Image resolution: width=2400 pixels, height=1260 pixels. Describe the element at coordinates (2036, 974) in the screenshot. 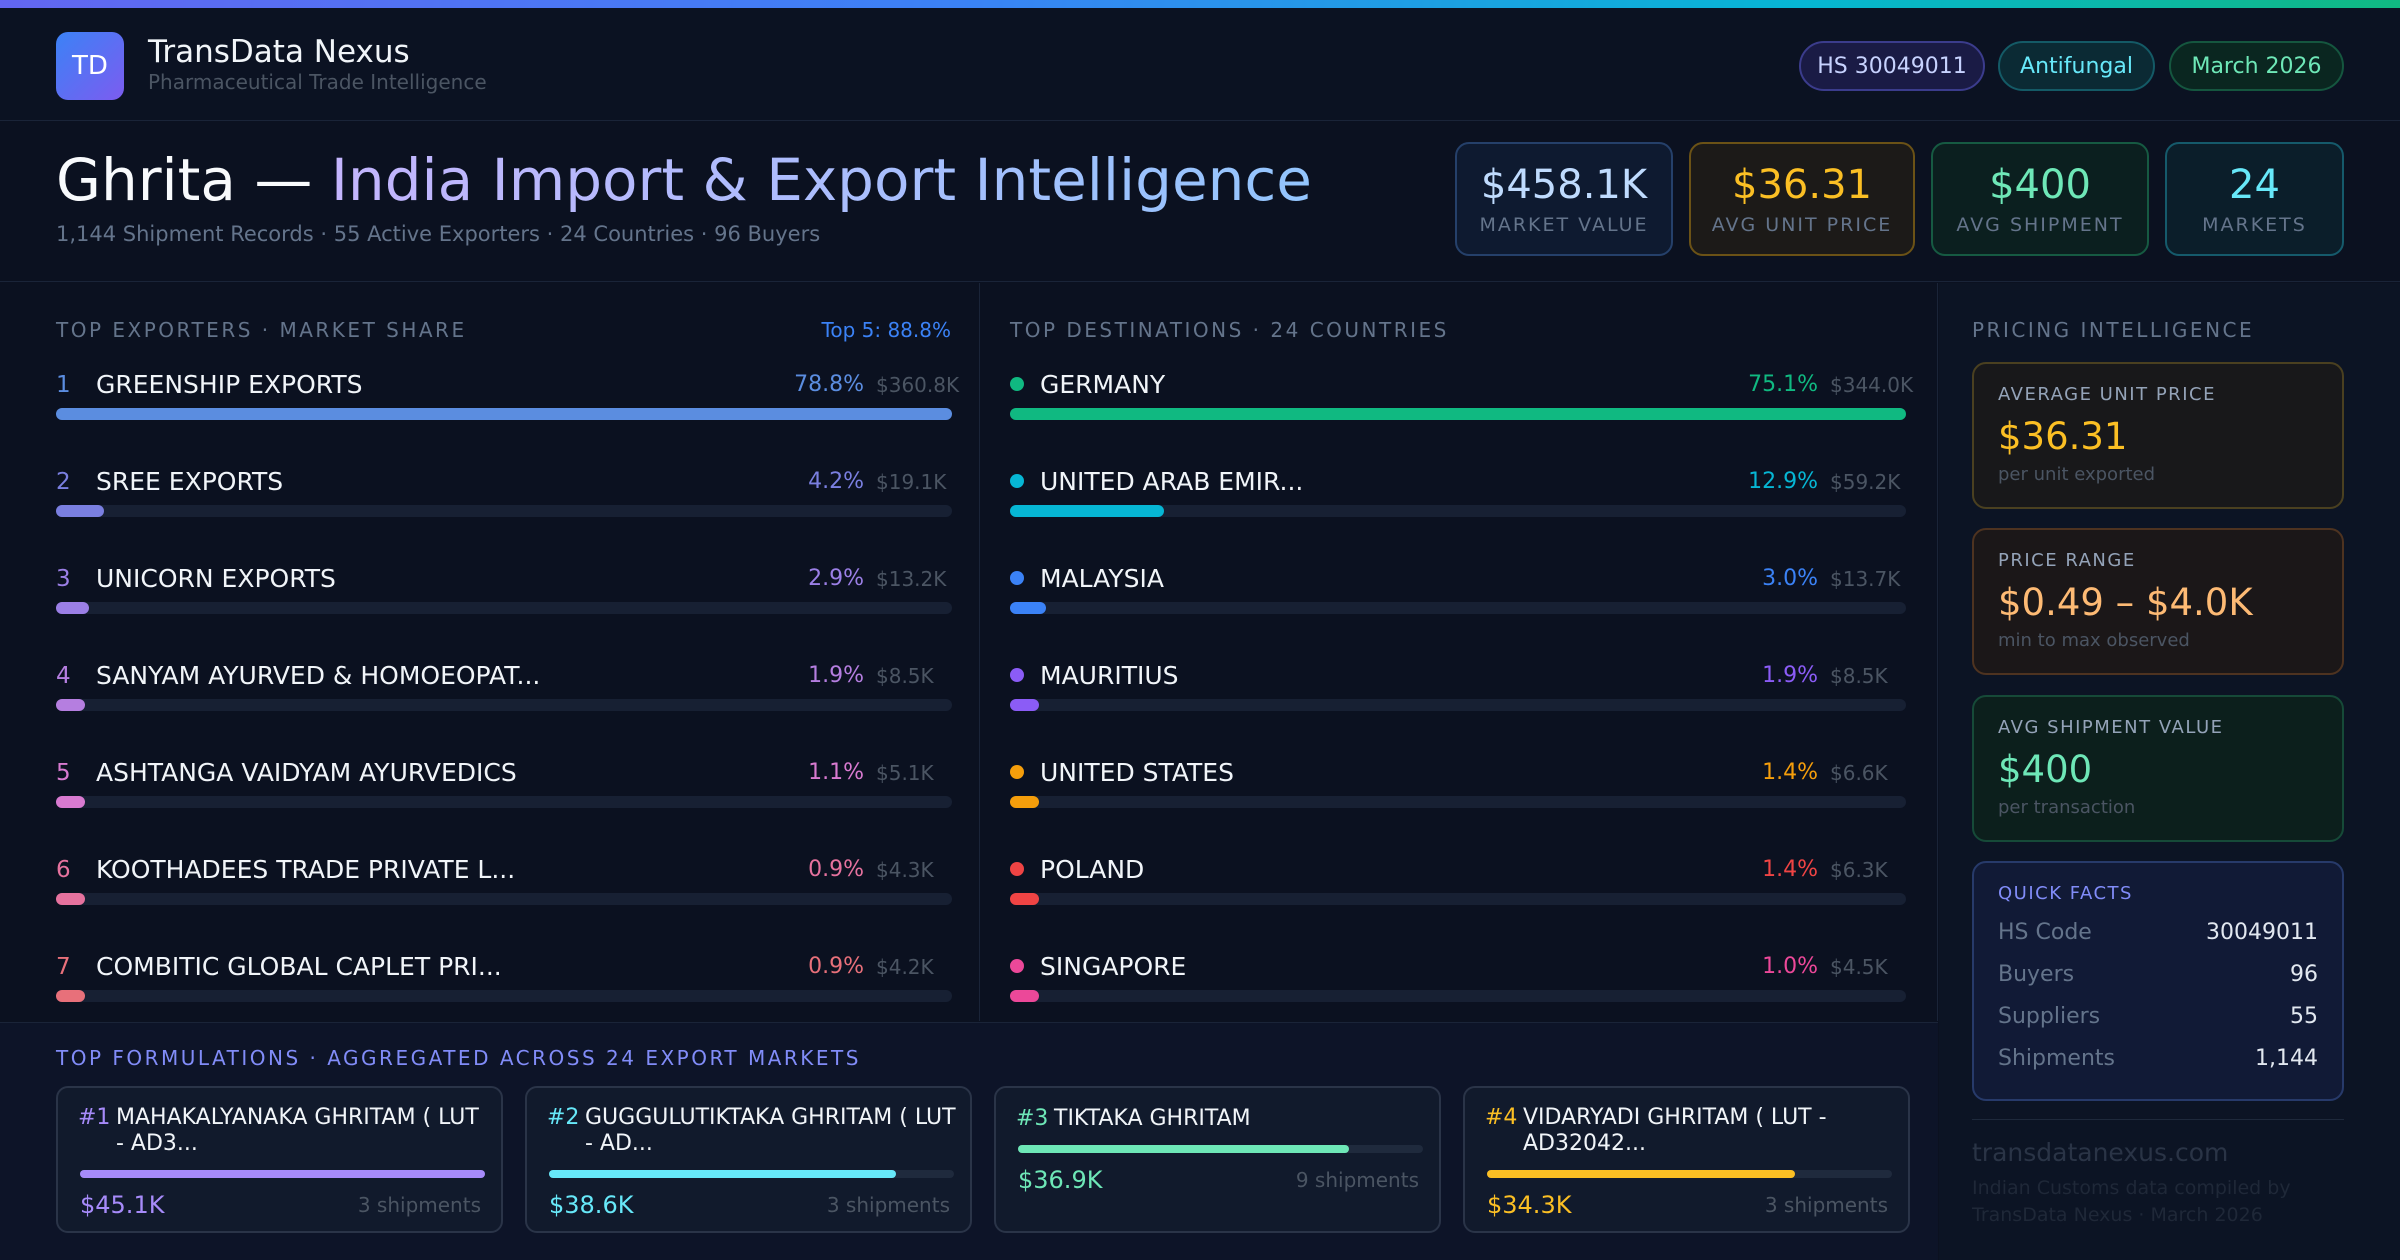

I see `fact-key: Buyers` at that location.